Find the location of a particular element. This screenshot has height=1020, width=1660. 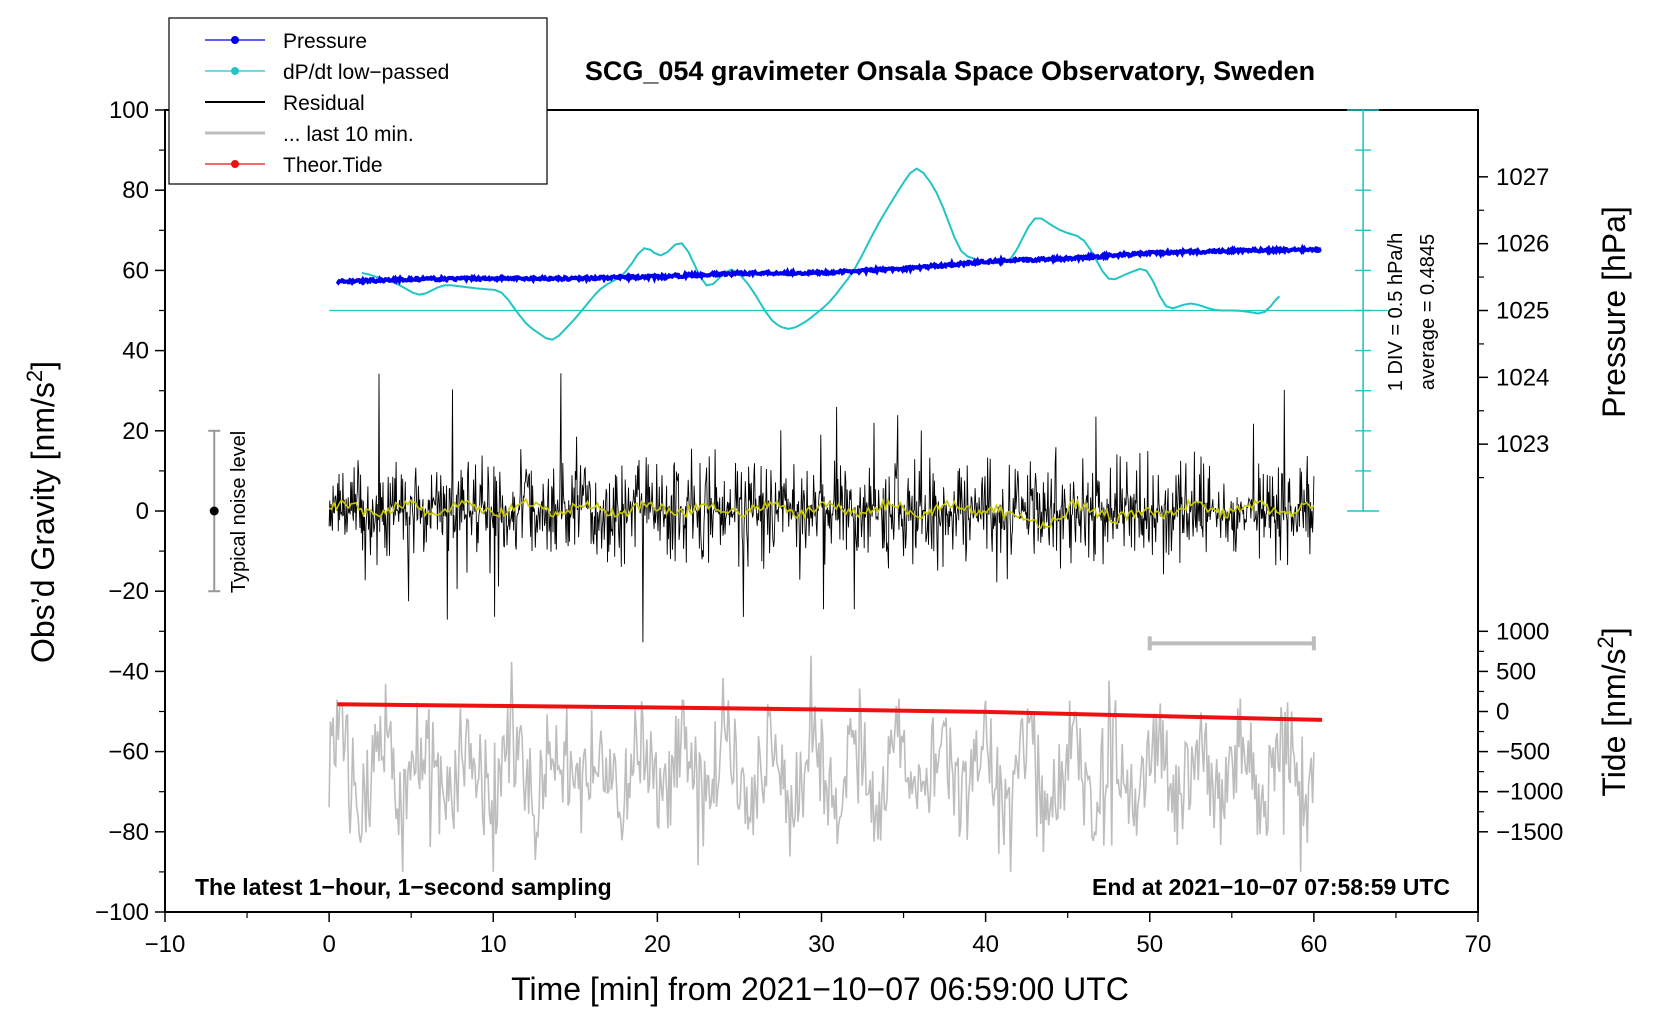

x-tick-label: 60 is located at coordinates (1314, 944).